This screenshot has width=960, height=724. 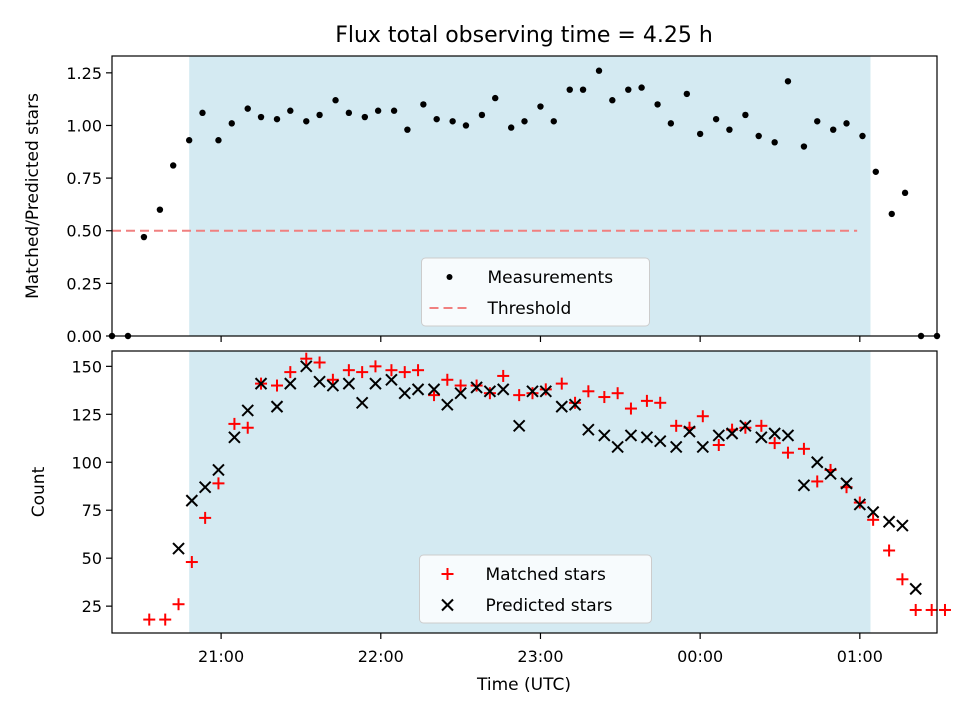 I want to click on legend-label: Predicted stars, so click(x=549, y=606).